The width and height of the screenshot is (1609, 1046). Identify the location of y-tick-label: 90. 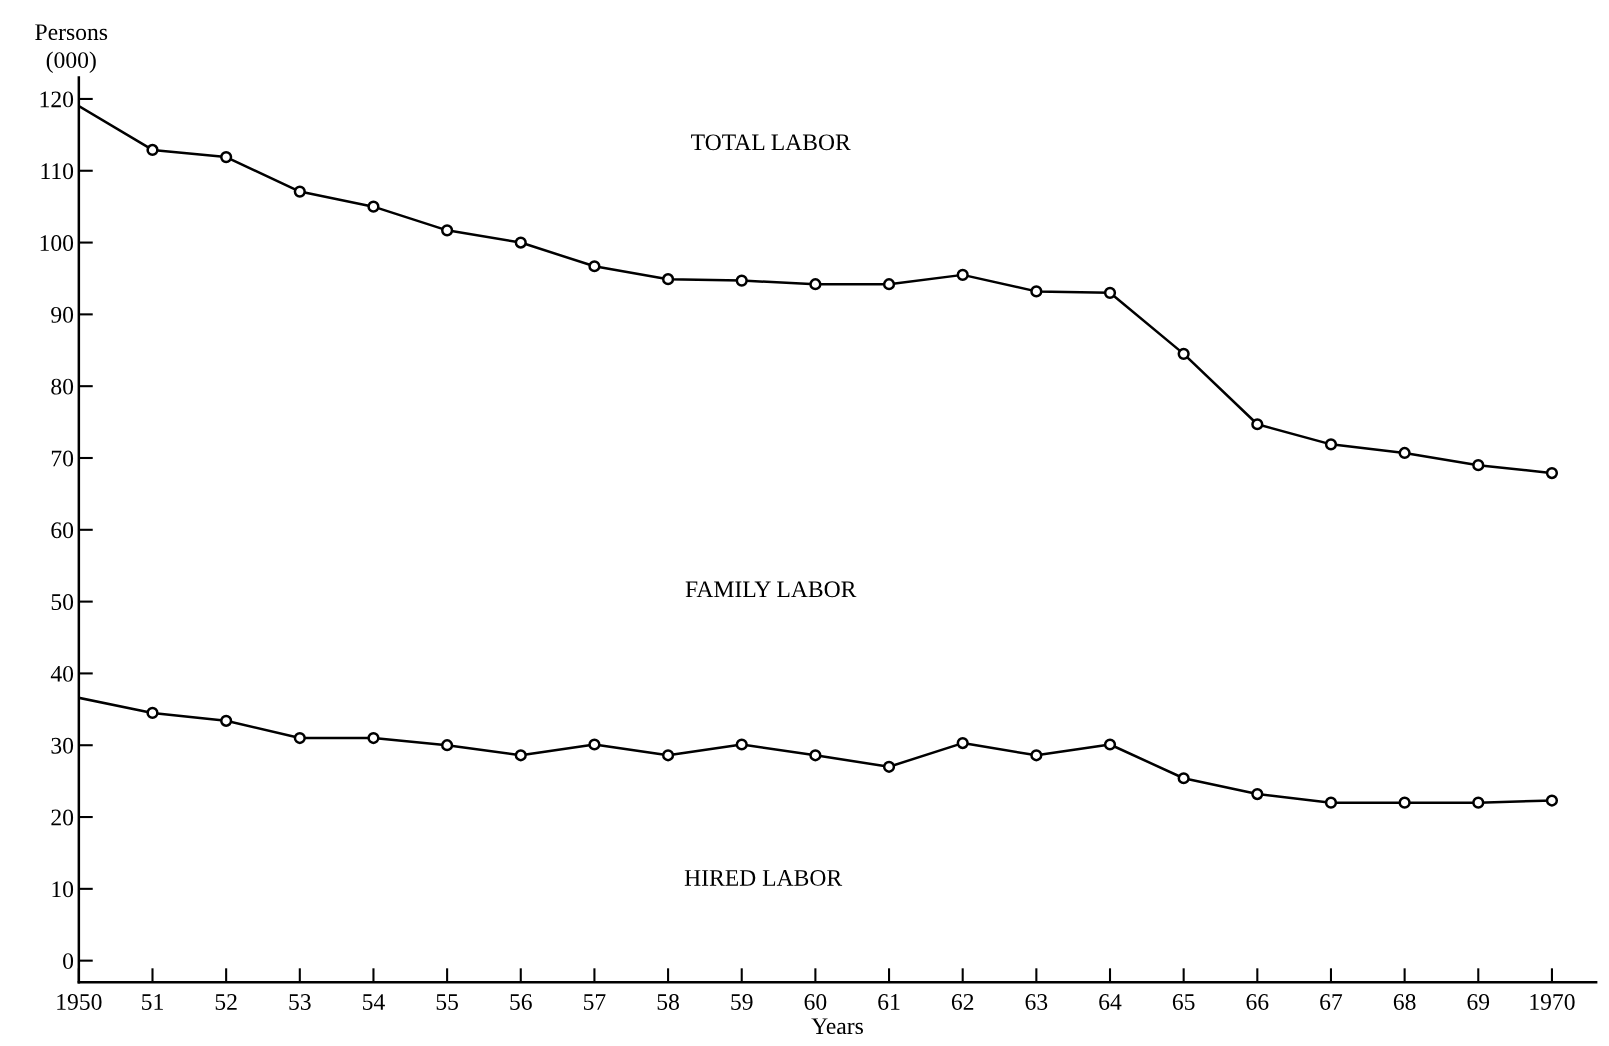
(62, 314).